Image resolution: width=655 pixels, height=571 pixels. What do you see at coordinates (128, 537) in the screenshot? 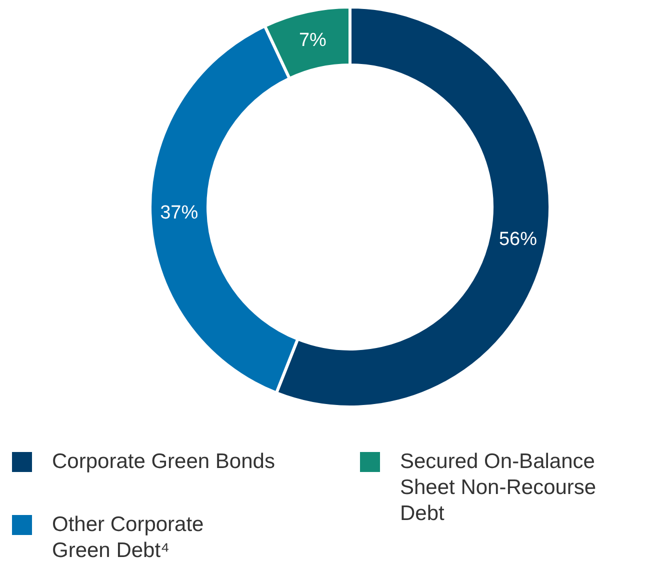
I see `legend-label: Other Corporate Green Debt⁴` at bounding box center [128, 537].